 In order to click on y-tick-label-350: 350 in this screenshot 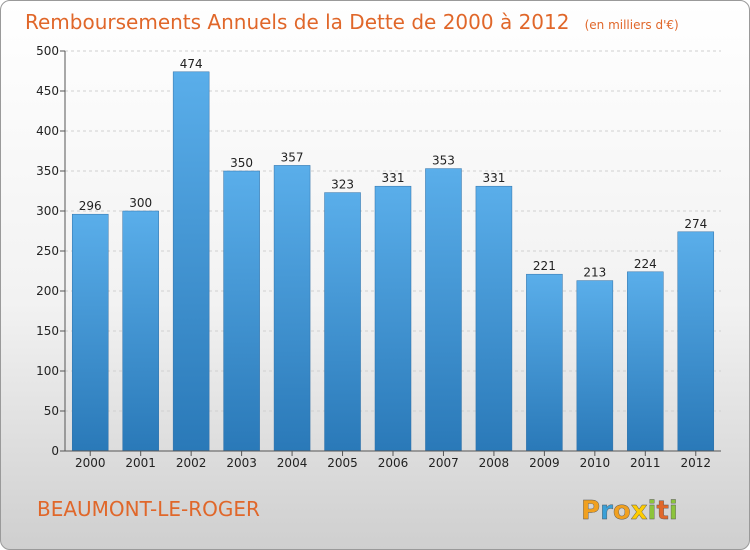, I will do `click(47, 171)`.